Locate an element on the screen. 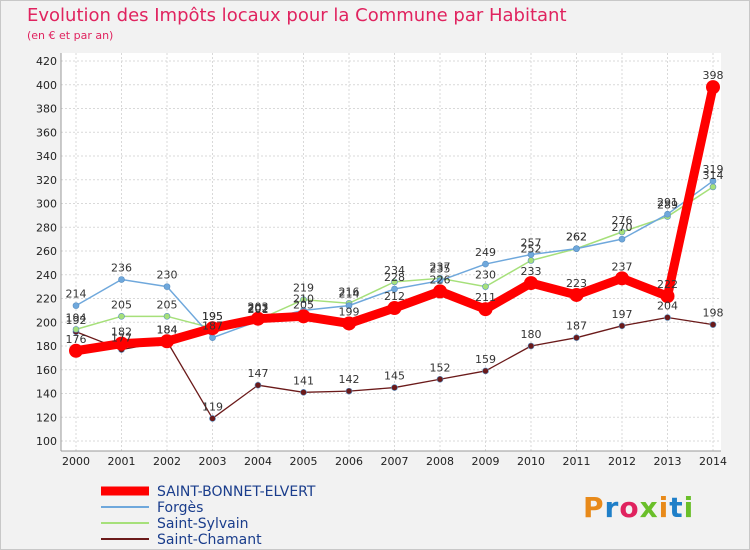 This screenshot has height=550, width=750. x-tick-label: 2002 is located at coordinates (167, 461).